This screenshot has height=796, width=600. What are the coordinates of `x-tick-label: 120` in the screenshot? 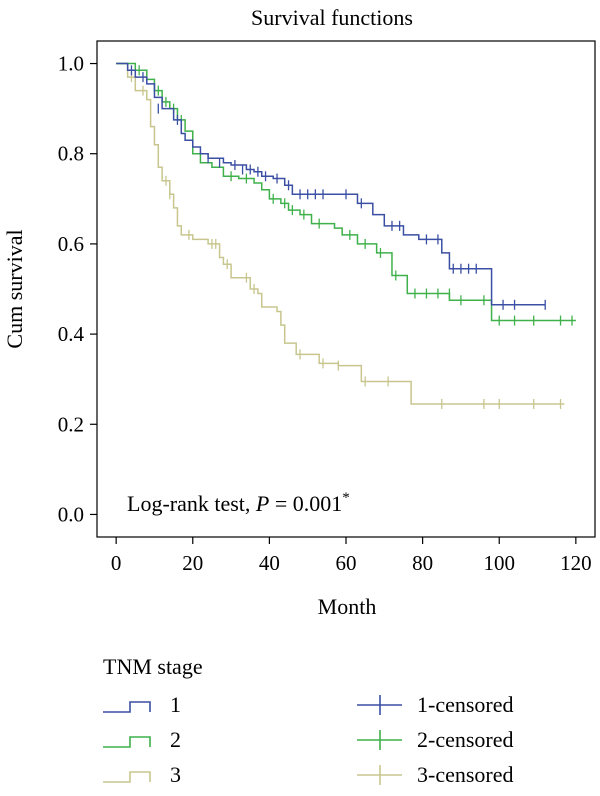 It's located at (576, 563).